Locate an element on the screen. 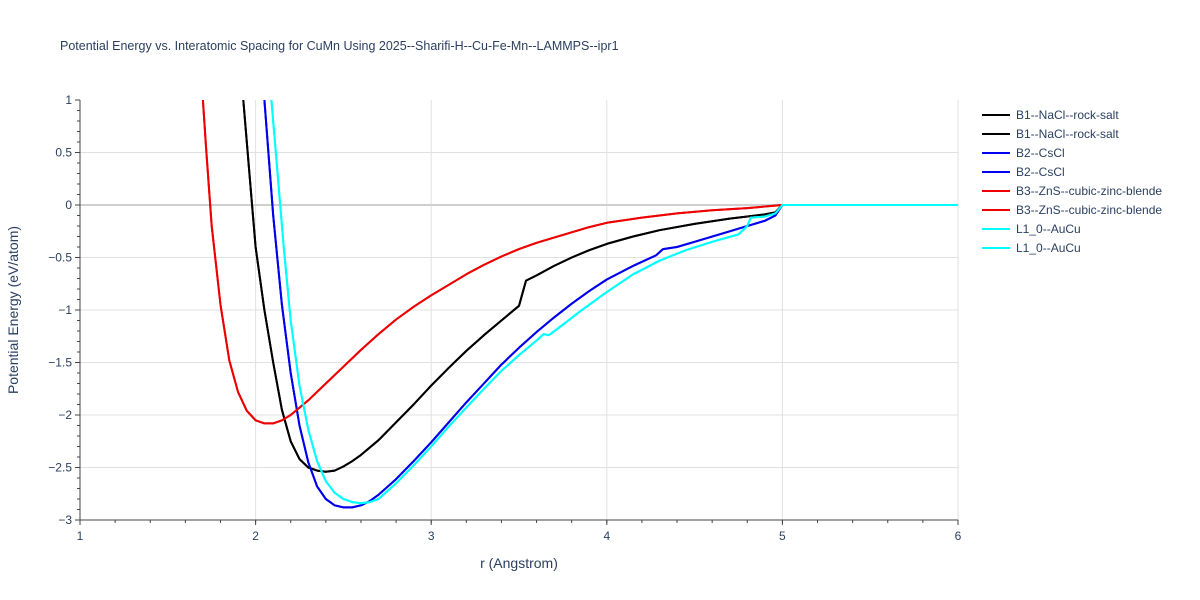  x-tick-label: 5 is located at coordinates (782, 536).